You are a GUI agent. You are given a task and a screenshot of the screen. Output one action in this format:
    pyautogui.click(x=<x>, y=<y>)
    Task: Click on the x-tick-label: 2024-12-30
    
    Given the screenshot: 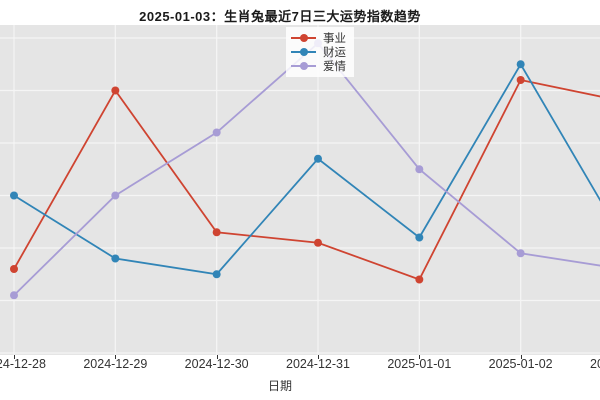 What is the action you would take?
    pyautogui.click(x=216, y=364)
    